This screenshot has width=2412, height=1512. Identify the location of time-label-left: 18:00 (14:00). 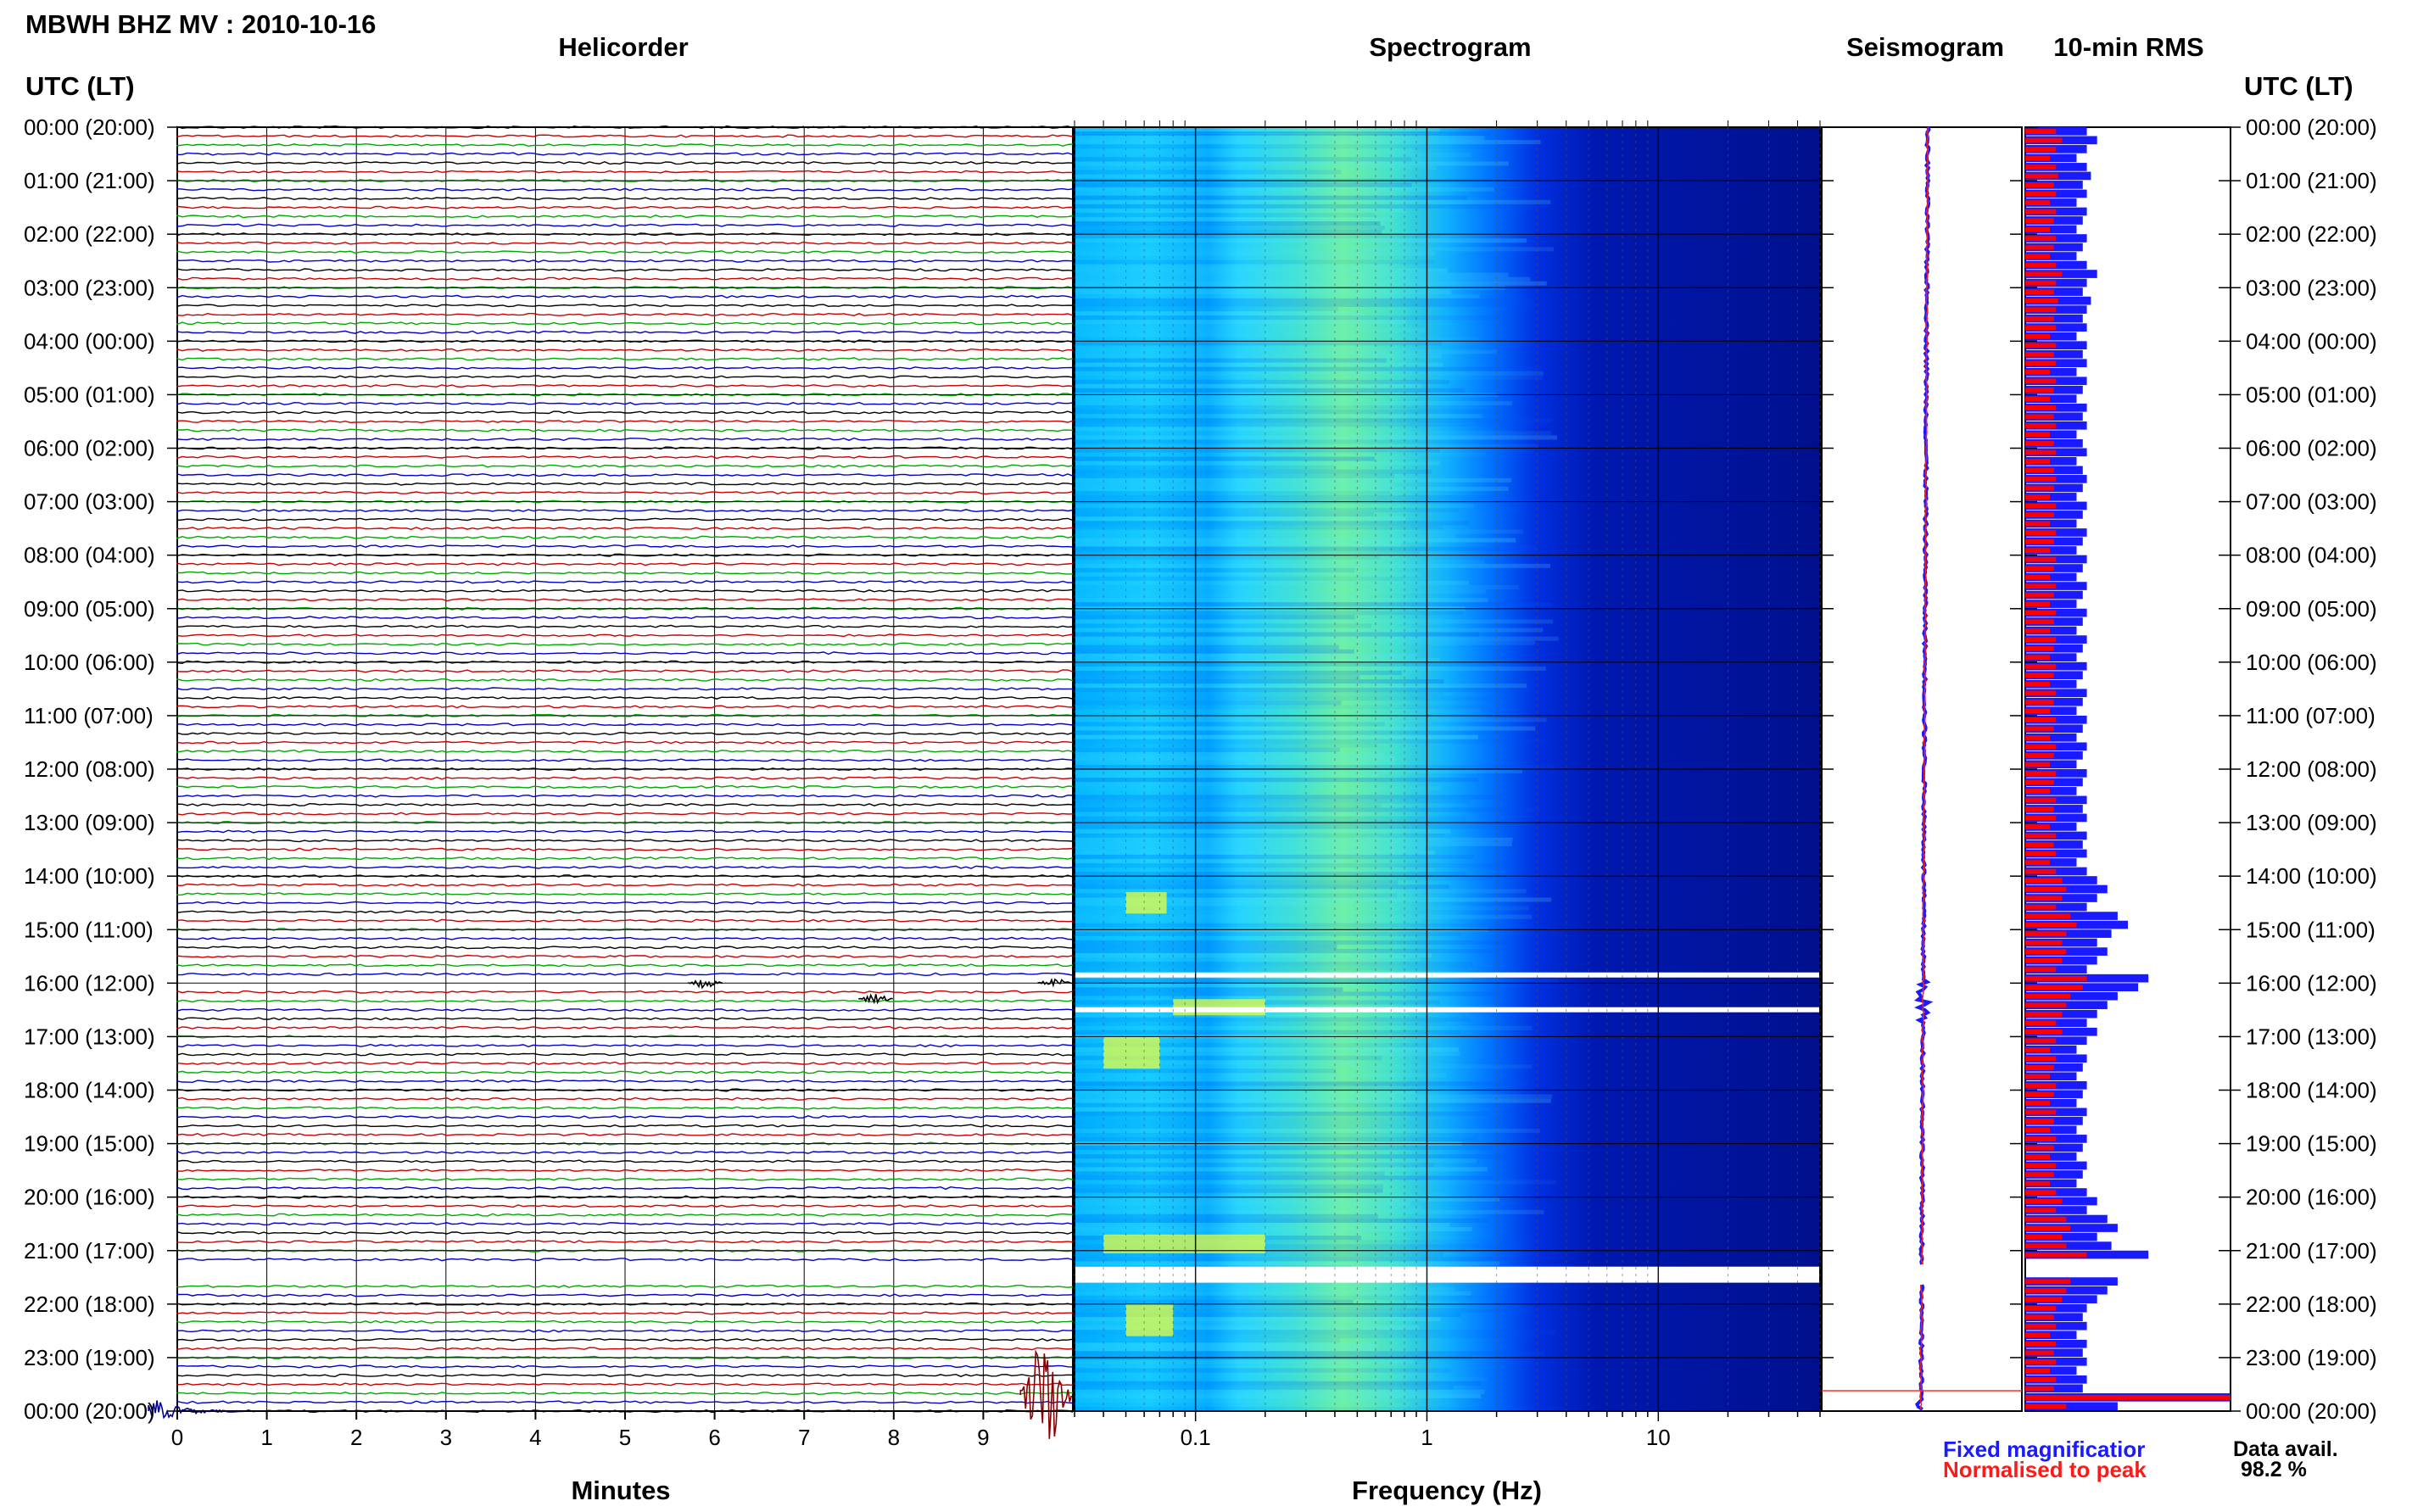
(89, 1090).